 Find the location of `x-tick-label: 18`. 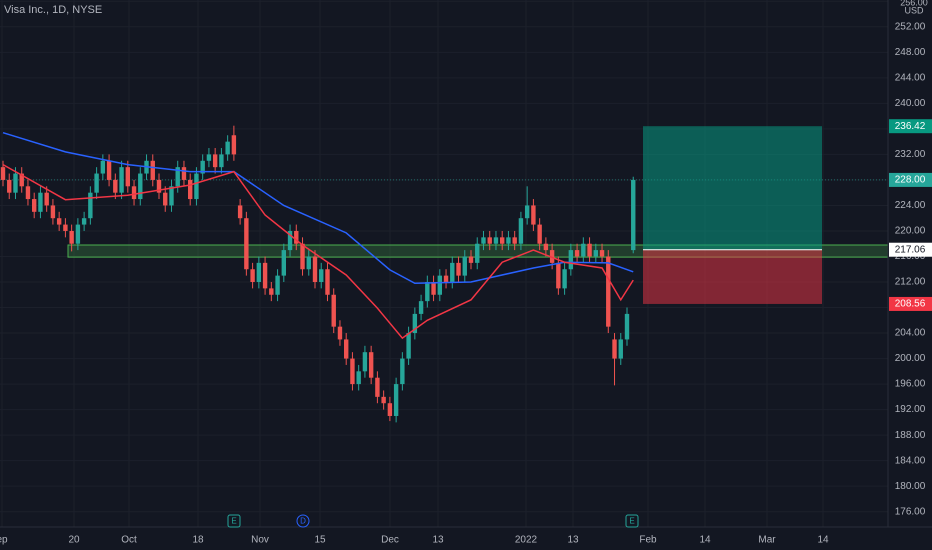

x-tick-label: 18 is located at coordinates (198, 540).